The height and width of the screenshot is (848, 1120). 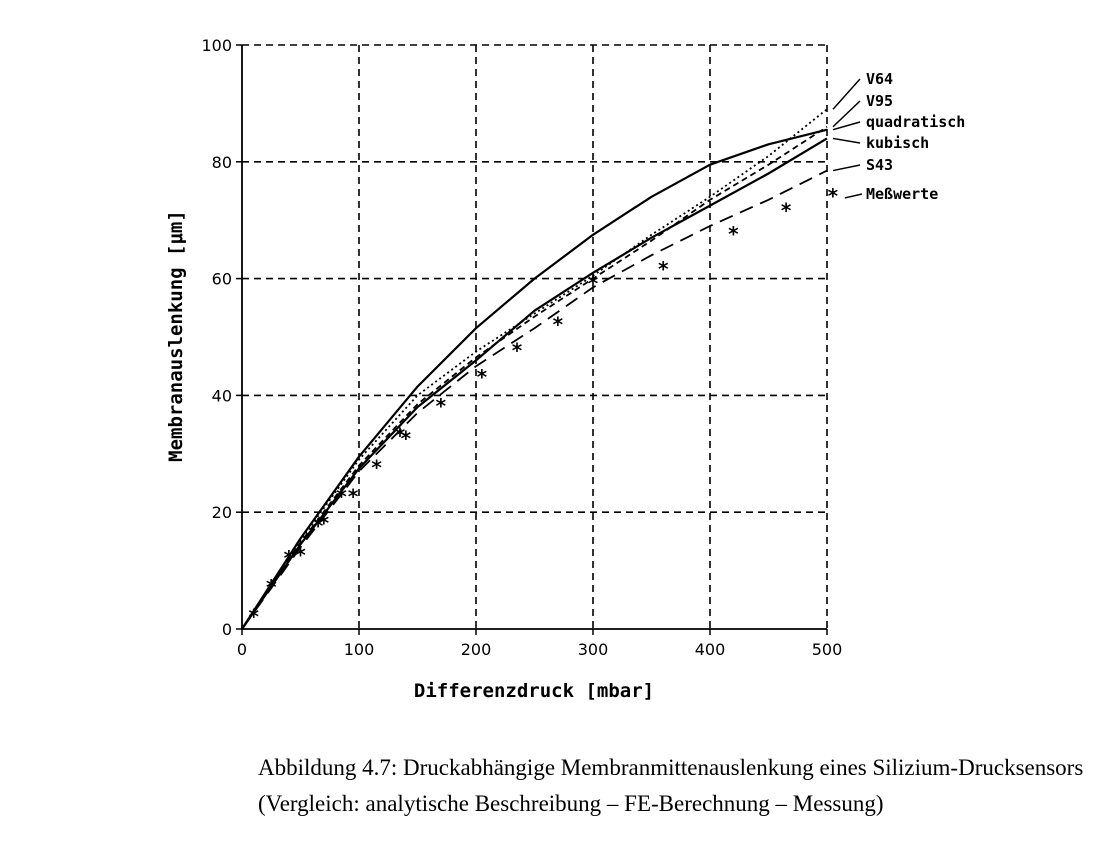 I want to click on y-tick-label: 100, so click(x=216, y=45).